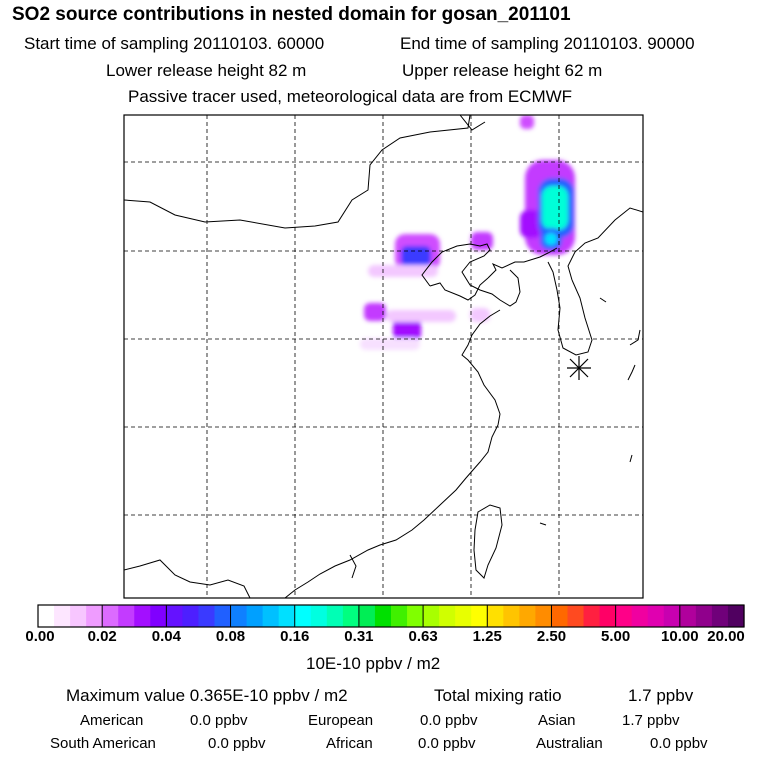 This screenshot has height=768, width=768. Describe the element at coordinates (112, 720) in the screenshot. I see `region-american-name: American` at that location.